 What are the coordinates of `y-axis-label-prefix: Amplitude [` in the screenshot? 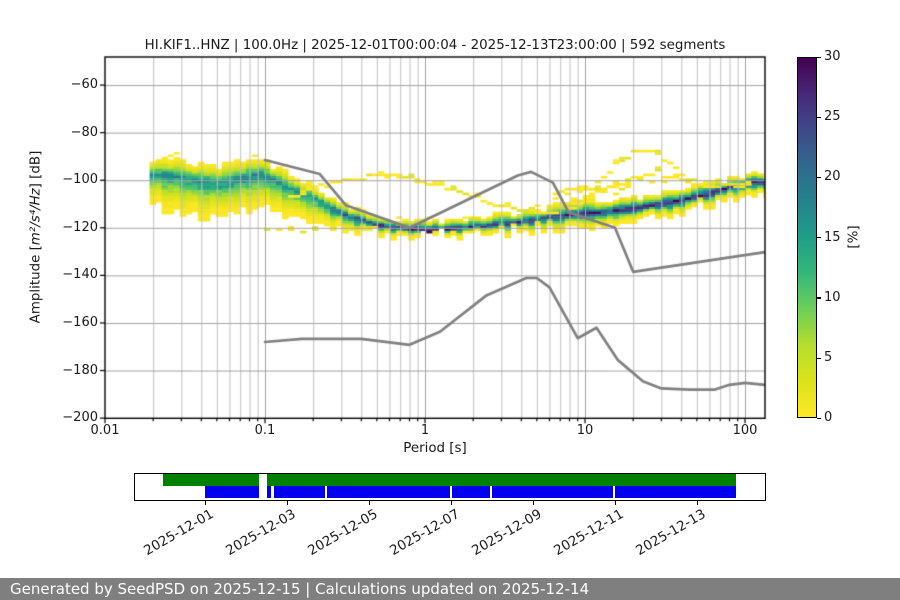 It's located at (36, 284).